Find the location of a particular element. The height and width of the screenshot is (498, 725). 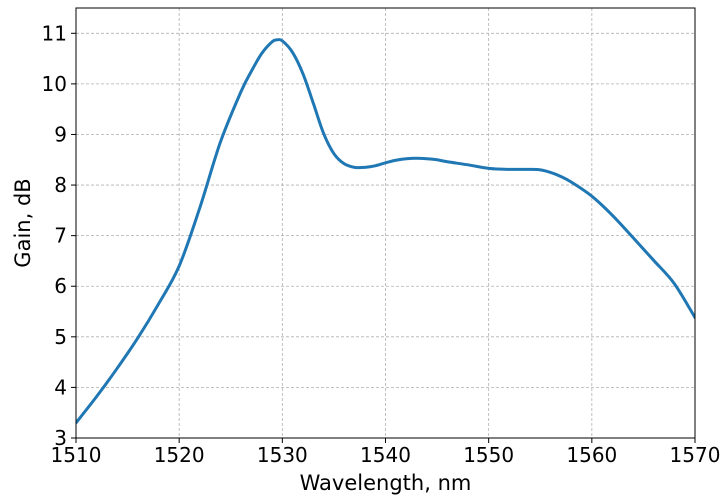

x-tick-label-1550: 1550 is located at coordinates (488, 455).